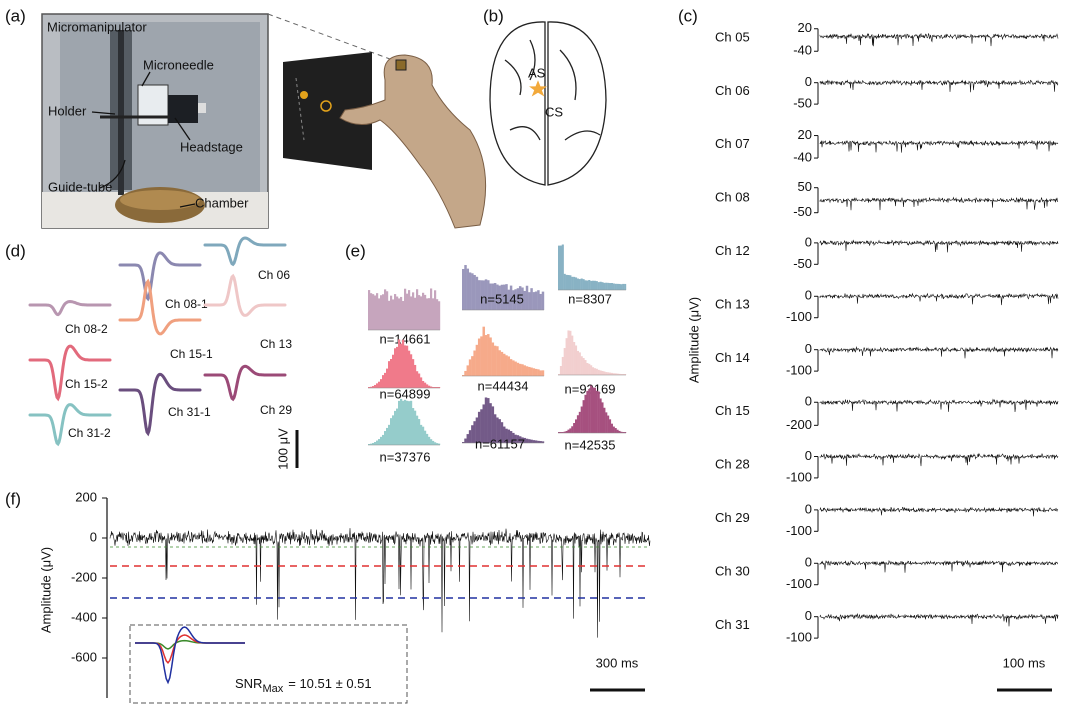  What do you see at coordinates (405, 338) in the screenshot?
I see `histogram-label: n=14661` at bounding box center [405, 338].